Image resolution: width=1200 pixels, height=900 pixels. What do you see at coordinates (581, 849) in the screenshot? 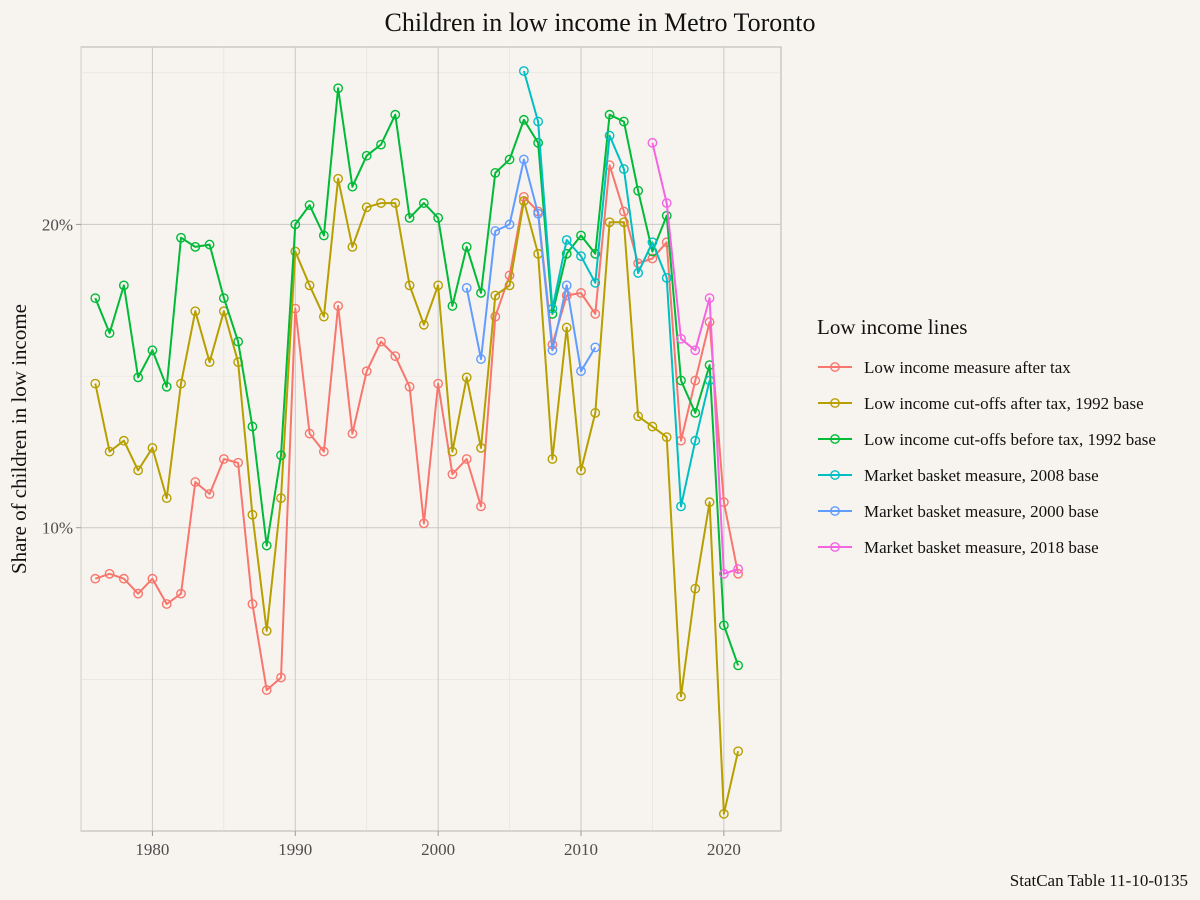
I see `x-tick-label: 2010` at bounding box center [581, 849].